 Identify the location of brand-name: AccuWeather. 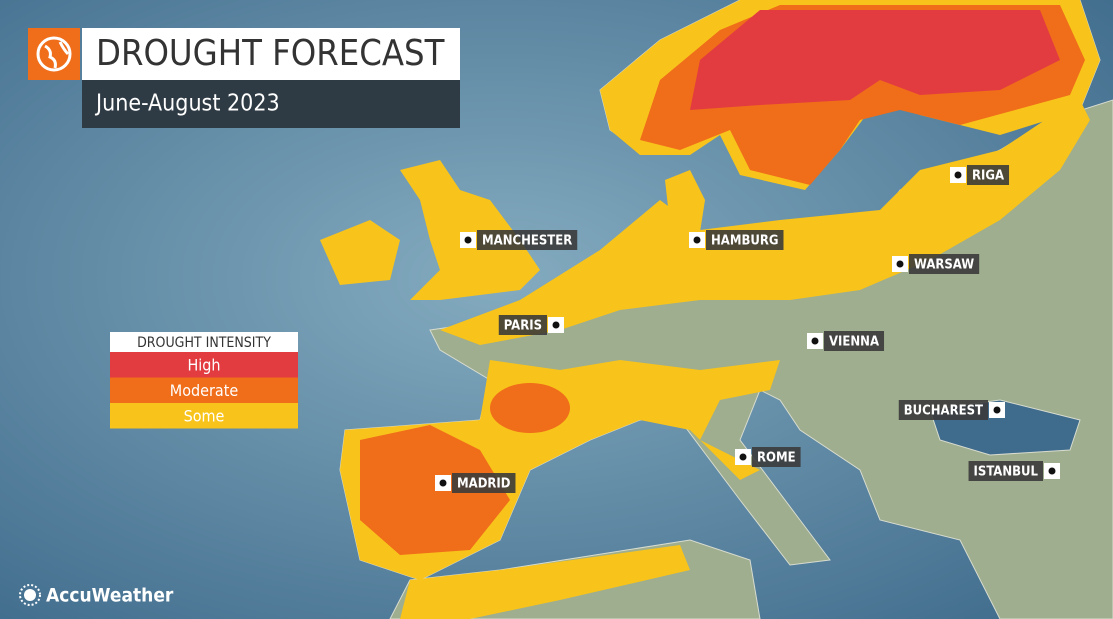
(110, 596).